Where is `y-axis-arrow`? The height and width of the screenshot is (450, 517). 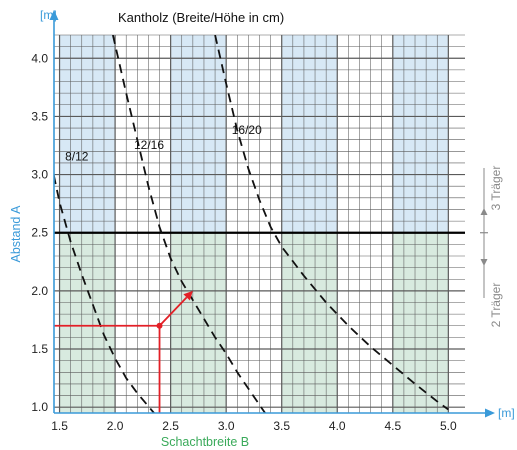
y-axis-arrow is located at coordinates (54, 15).